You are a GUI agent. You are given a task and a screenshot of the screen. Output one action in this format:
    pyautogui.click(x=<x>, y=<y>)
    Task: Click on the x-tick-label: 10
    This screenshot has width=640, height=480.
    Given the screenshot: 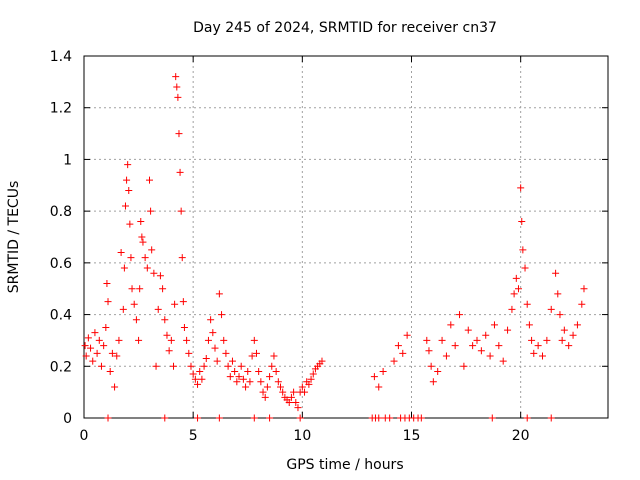 What is the action you would take?
    pyautogui.click(x=302, y=436)
    